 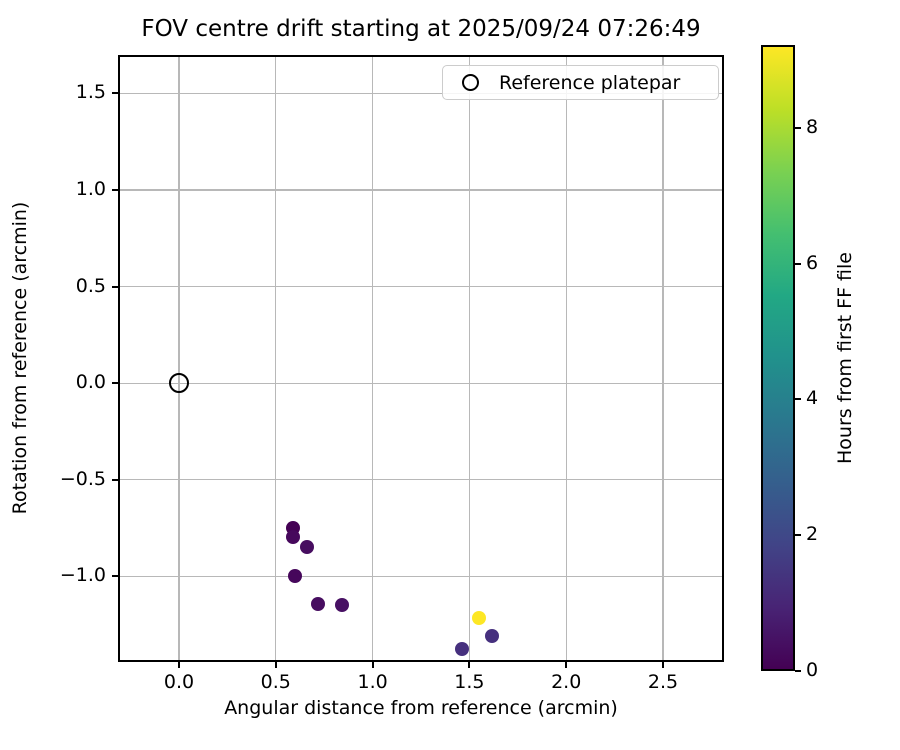 What do you see at coordinates (178, 383) in the screenshot?
I see `reference-marker` at bounding box center [178, 383].